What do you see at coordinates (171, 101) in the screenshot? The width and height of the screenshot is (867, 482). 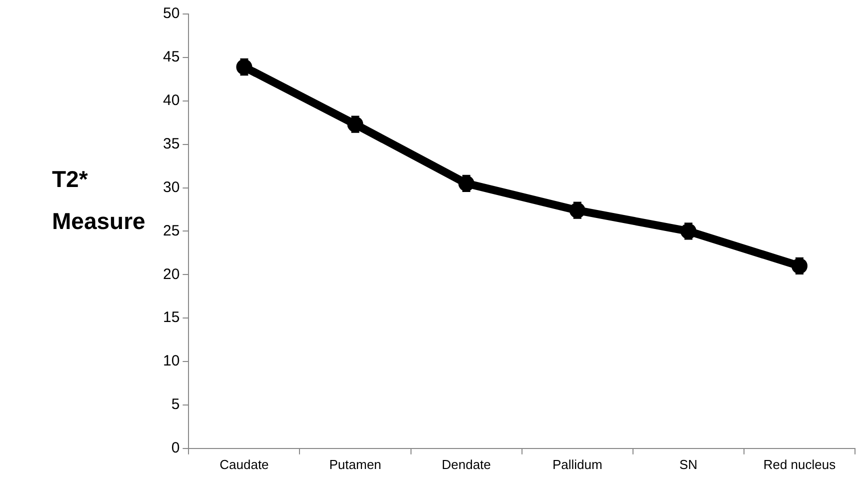 I see `y-tick-label: 40` at bounding box center [171, 101].